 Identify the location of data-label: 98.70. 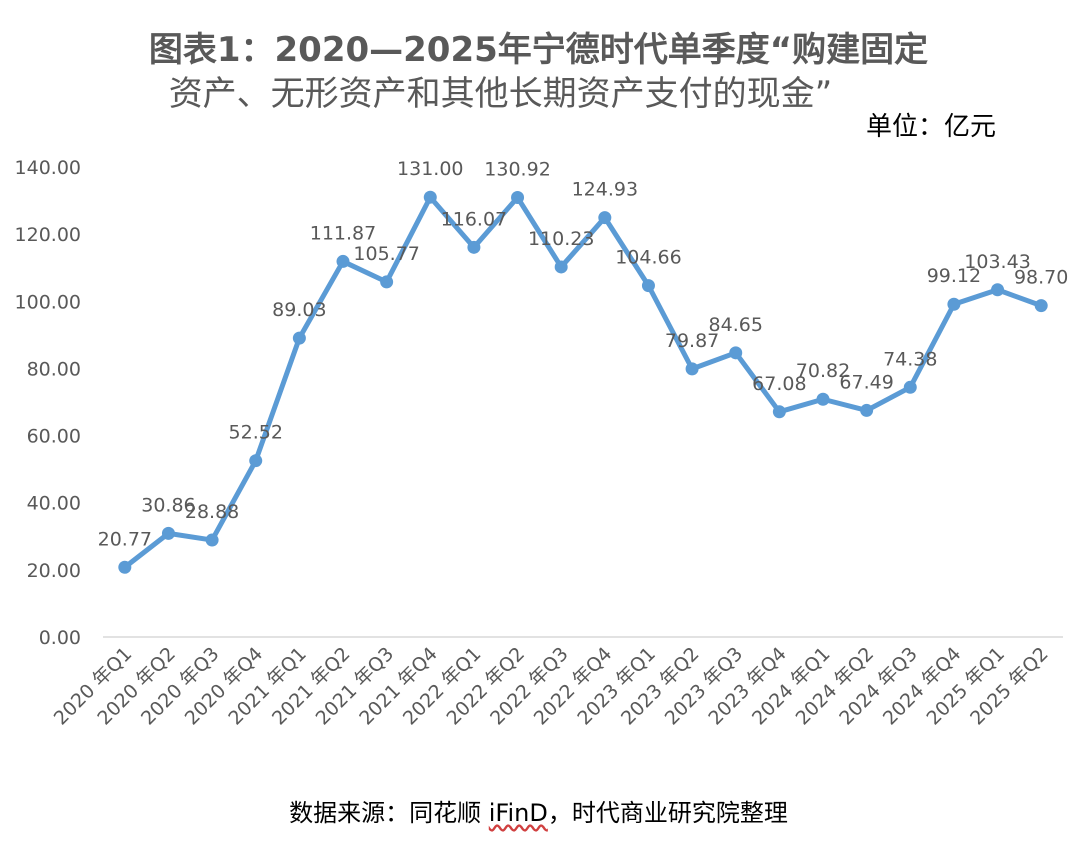
(1041, 278).